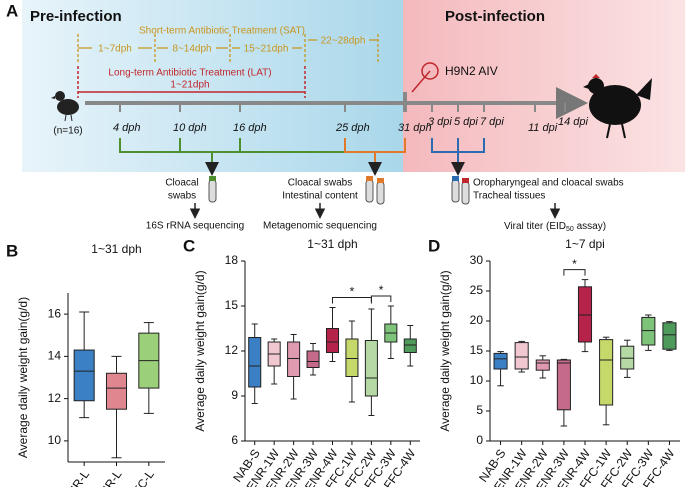 The height and width of the screenshot is (487, 685). I want to click on timepoint: 31 dph, so click(415, 128).